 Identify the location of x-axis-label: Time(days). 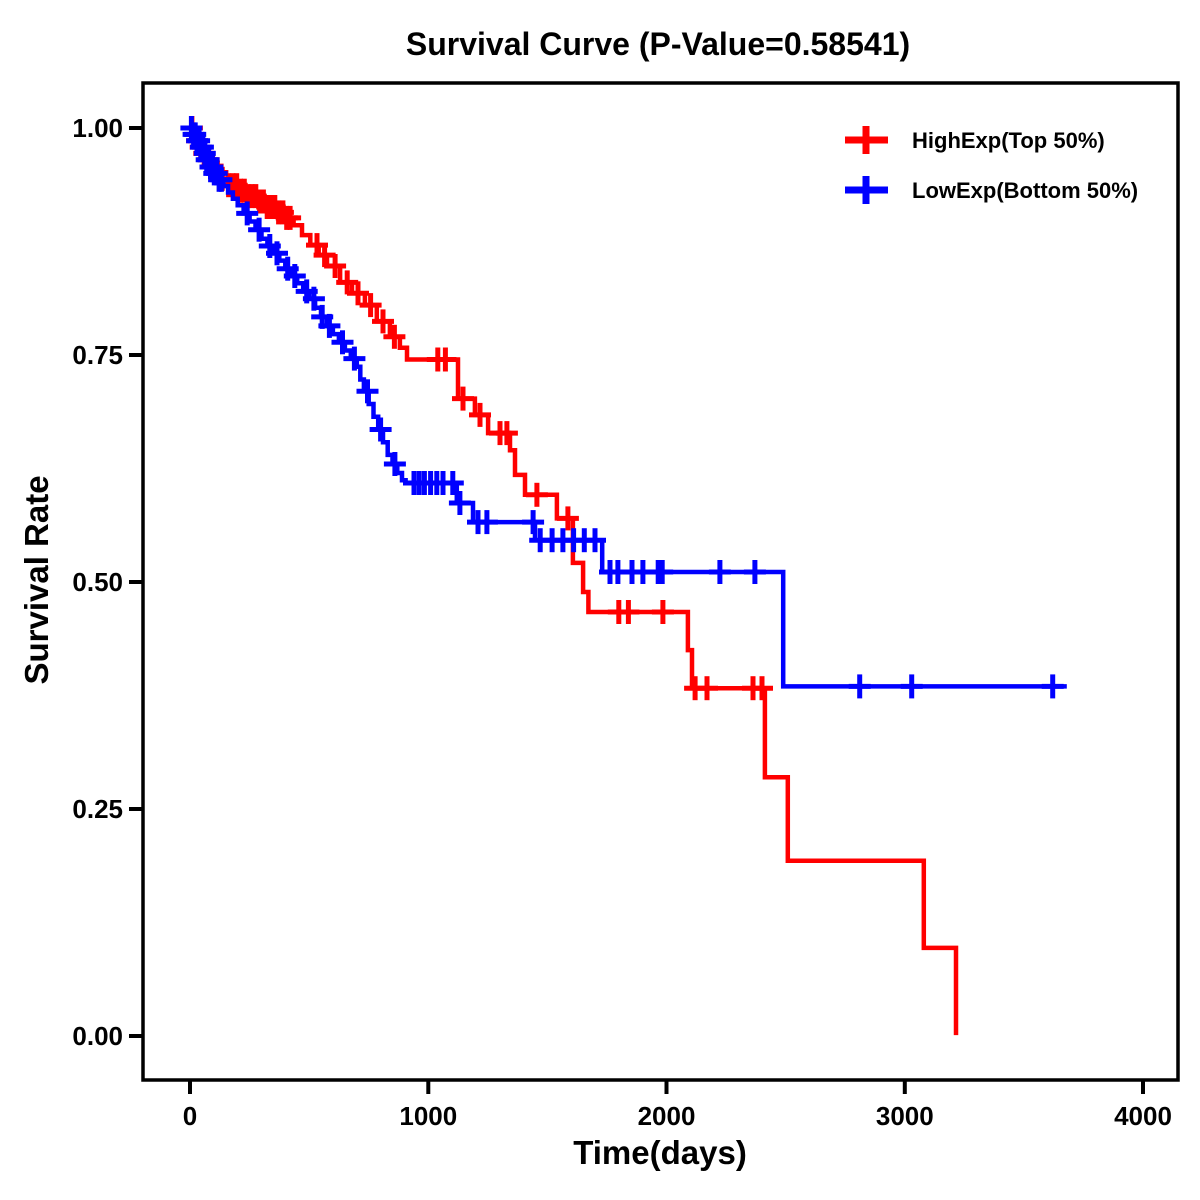
(660, 1152).